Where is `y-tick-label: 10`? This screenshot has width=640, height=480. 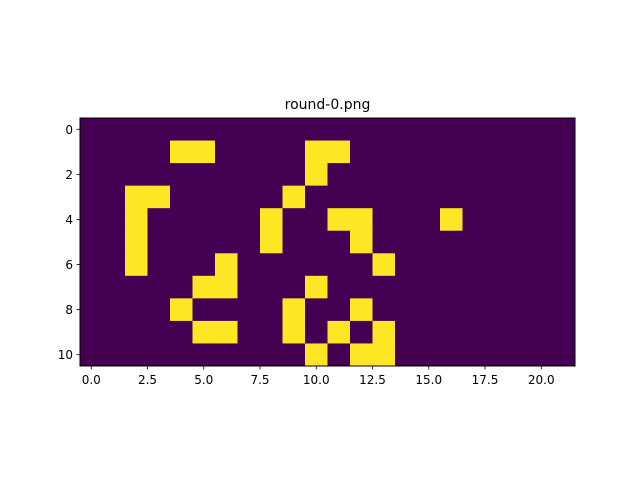 y-tick-label: 10 is located at coordinates (65, 355).